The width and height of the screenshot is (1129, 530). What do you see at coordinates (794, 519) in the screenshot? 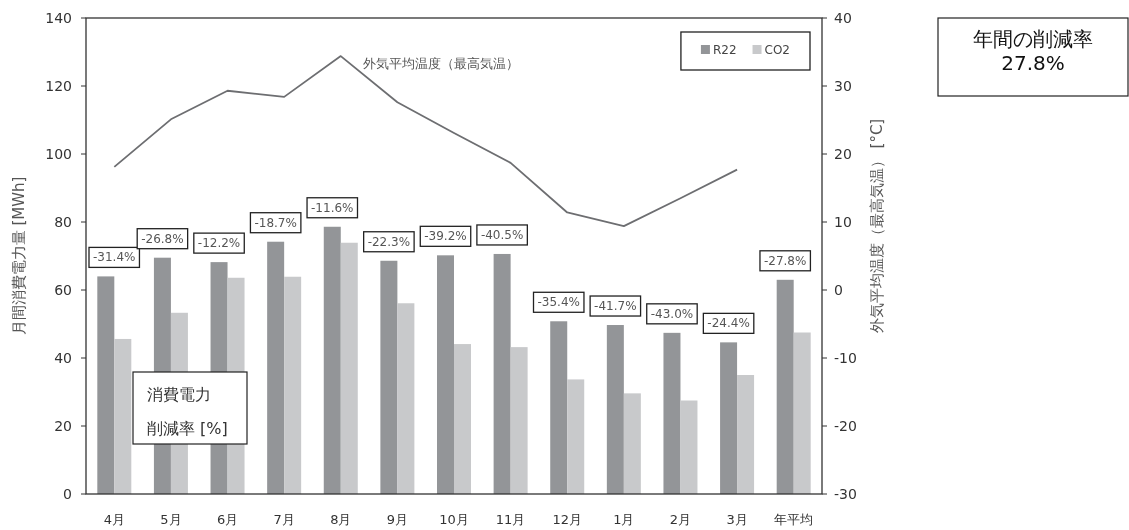
I see `xtick: 年平均` at bounding box center [794, 519].